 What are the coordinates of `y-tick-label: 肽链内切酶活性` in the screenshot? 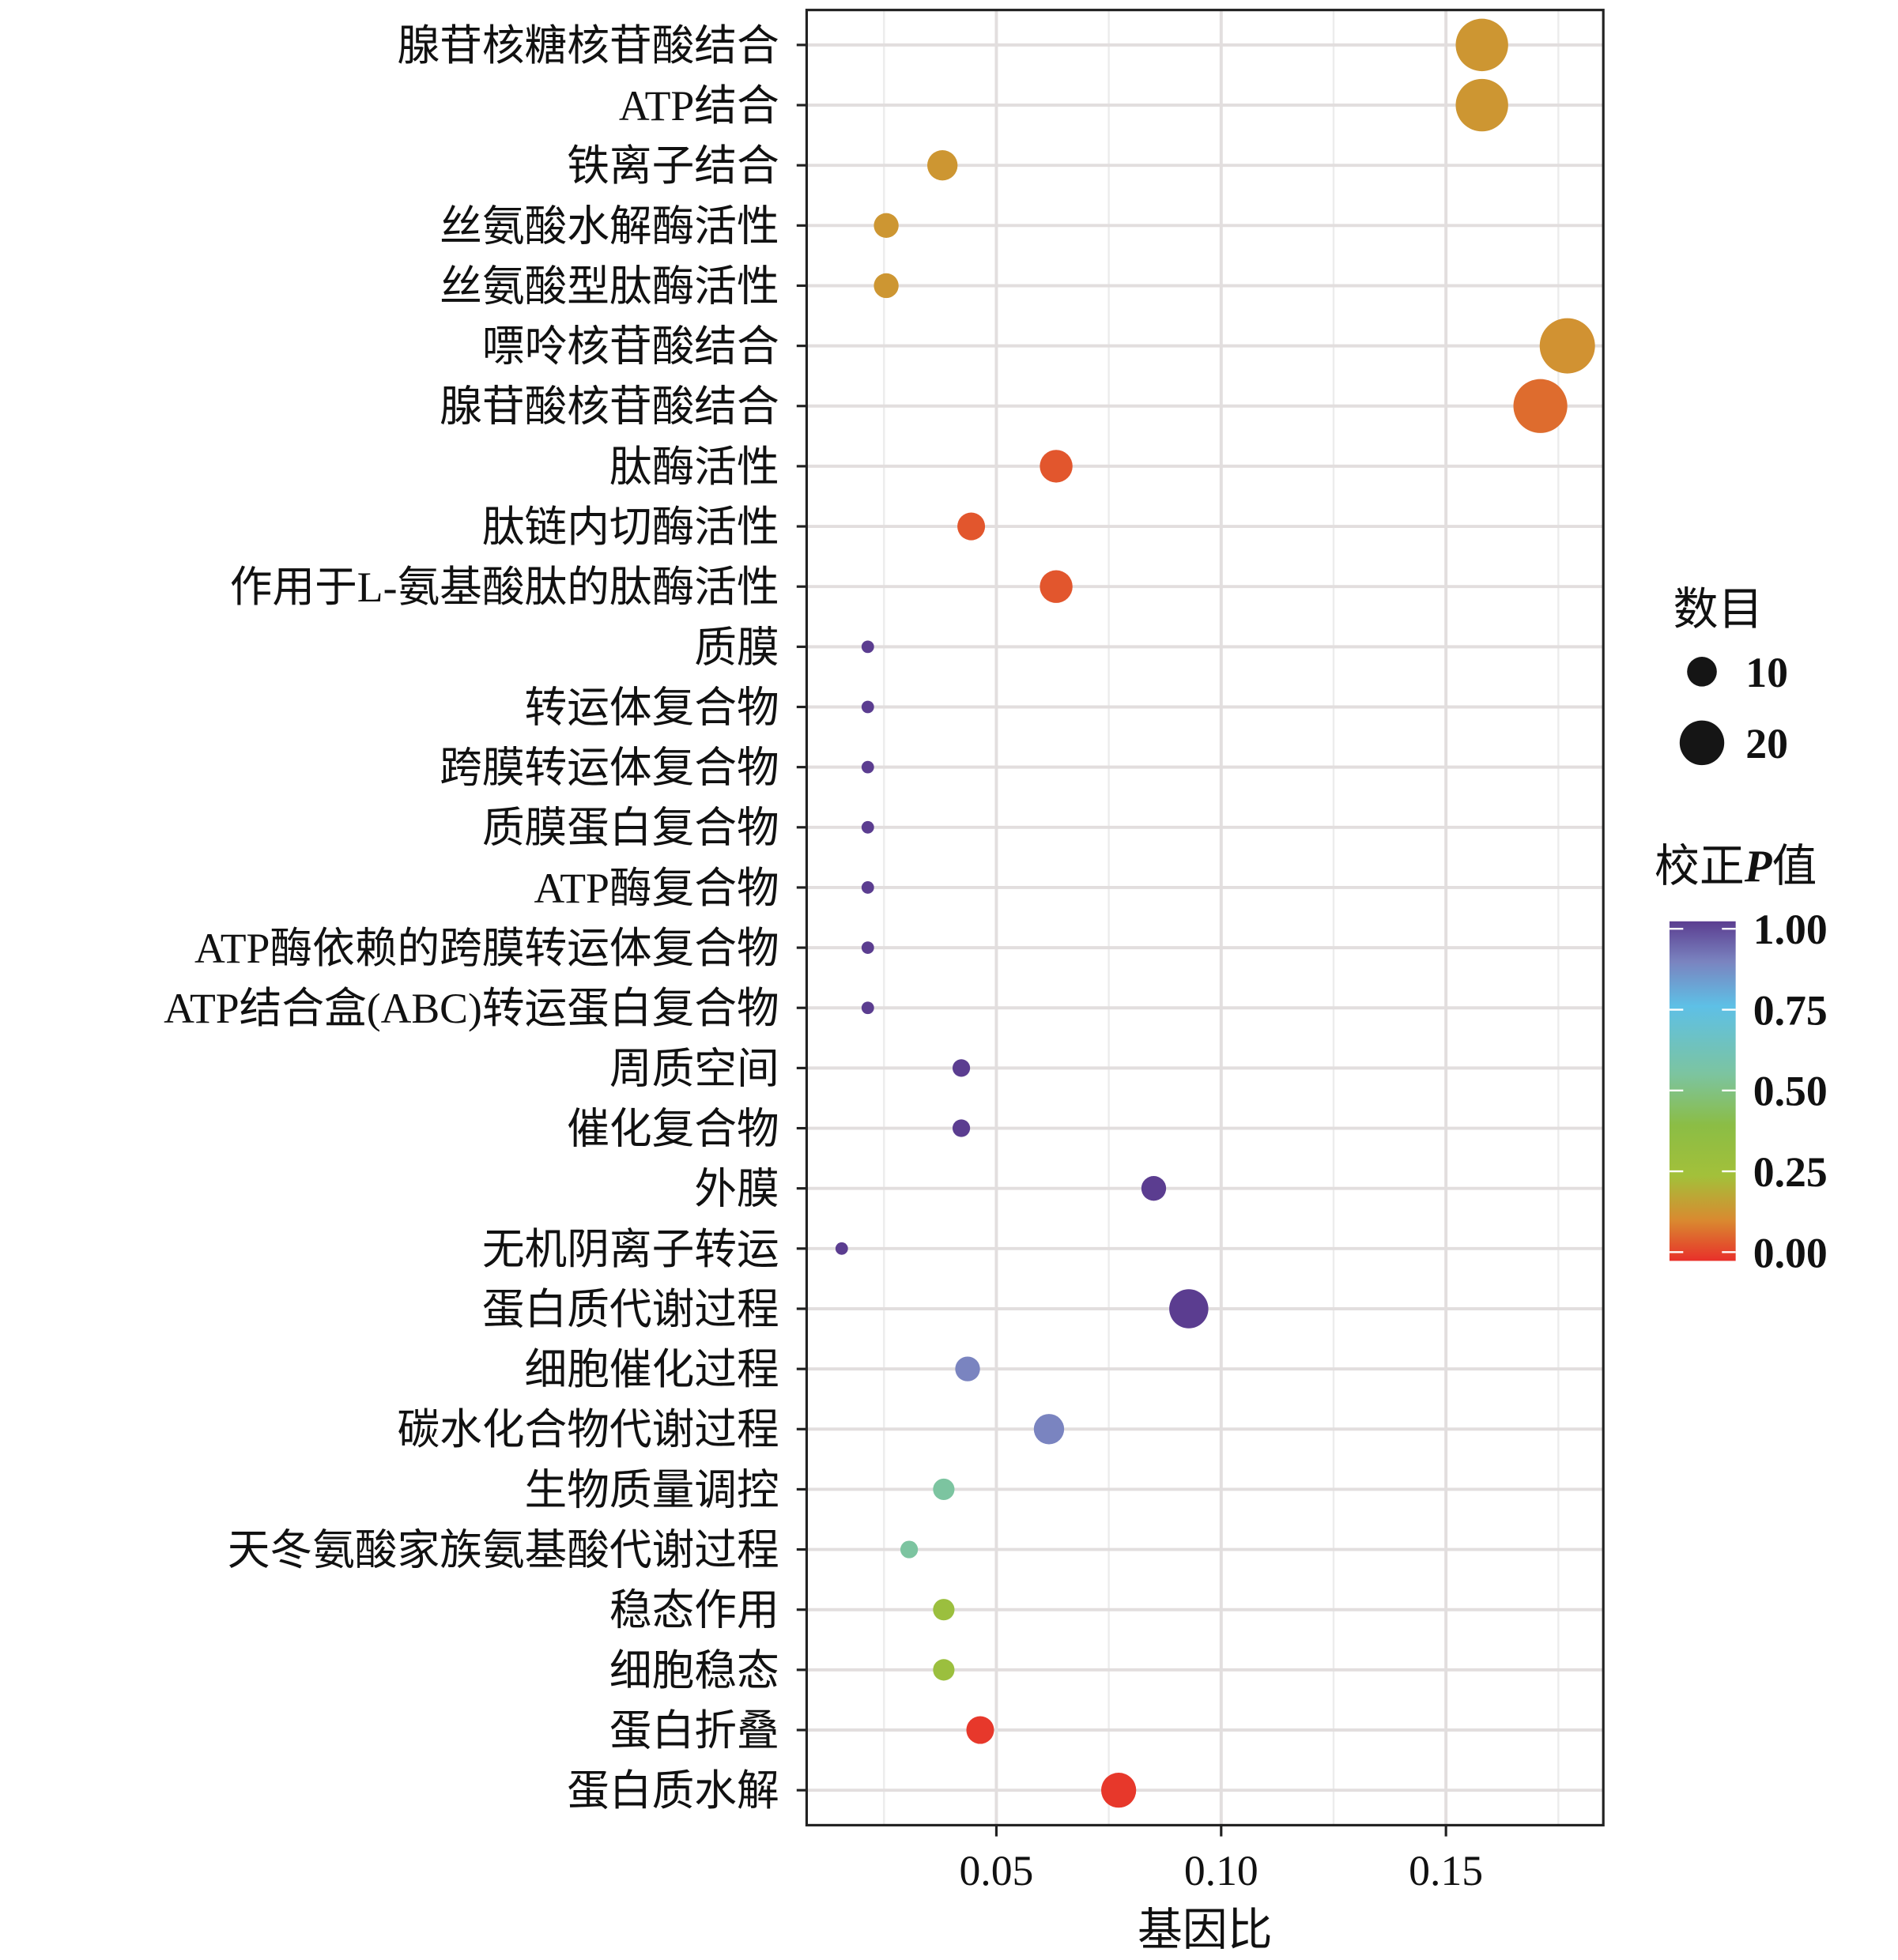 It's located at (630, 527).